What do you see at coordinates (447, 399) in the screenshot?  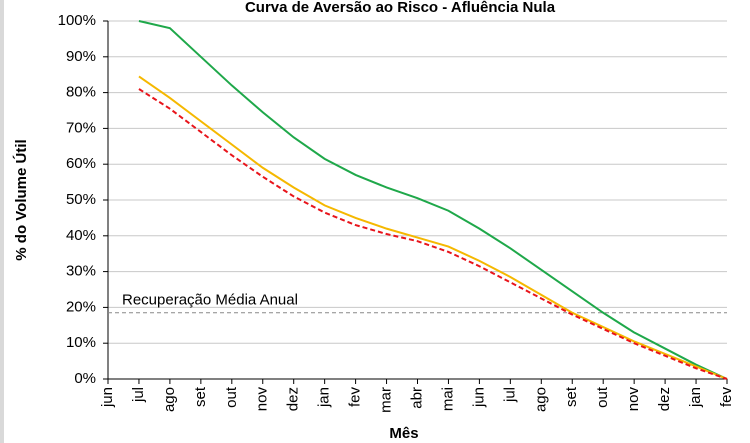 I see `x-tick-label: mai` at bounding box center [447, 399].